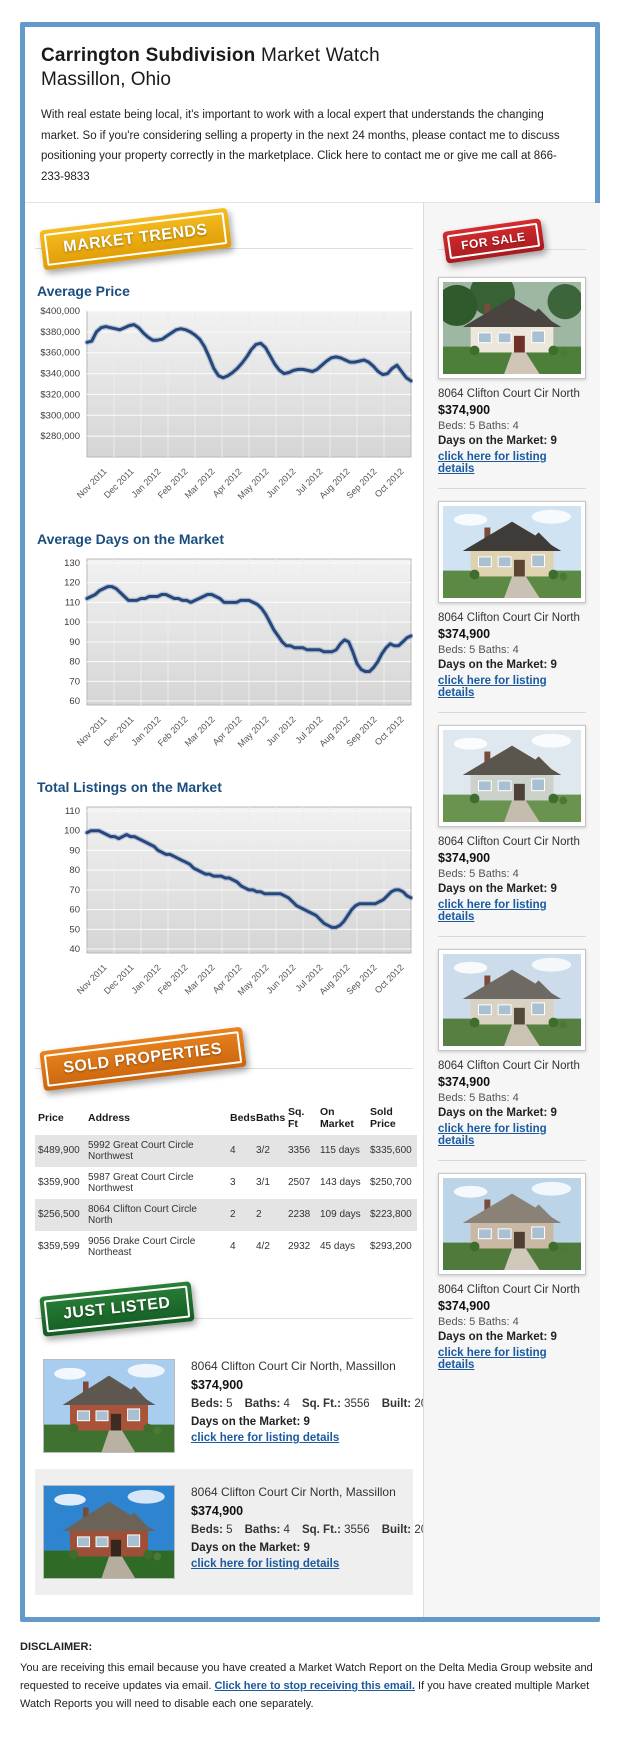 The height and width of the screenshot is (1737, 620). I want to click on svg-text: $280,000, so click(60, 436).